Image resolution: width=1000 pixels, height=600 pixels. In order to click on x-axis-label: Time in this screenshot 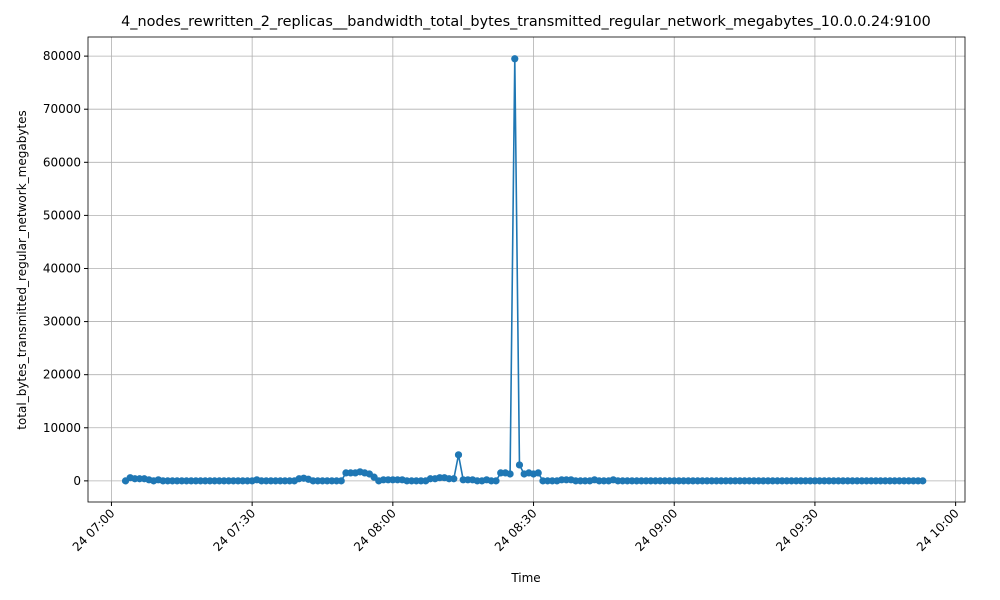, I will do `click(525, 578)`.